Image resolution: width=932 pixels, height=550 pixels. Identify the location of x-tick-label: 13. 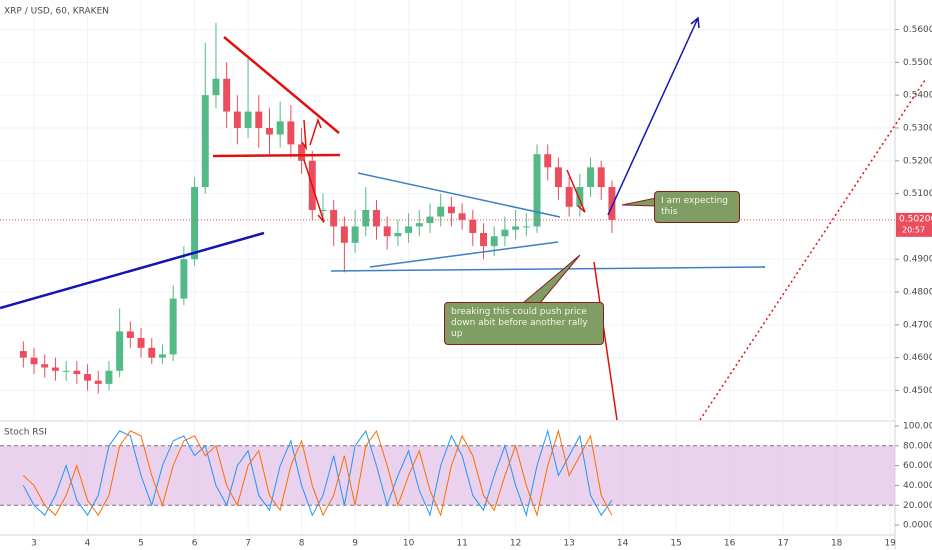
(568, 544).